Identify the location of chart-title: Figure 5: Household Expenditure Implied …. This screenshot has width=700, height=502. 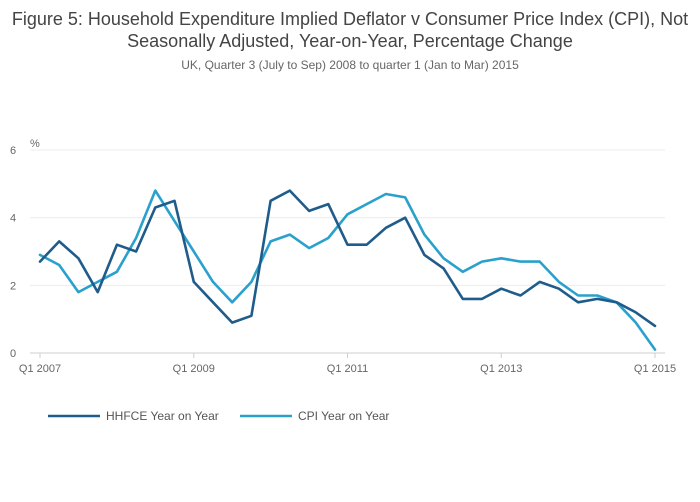
(350, 30).